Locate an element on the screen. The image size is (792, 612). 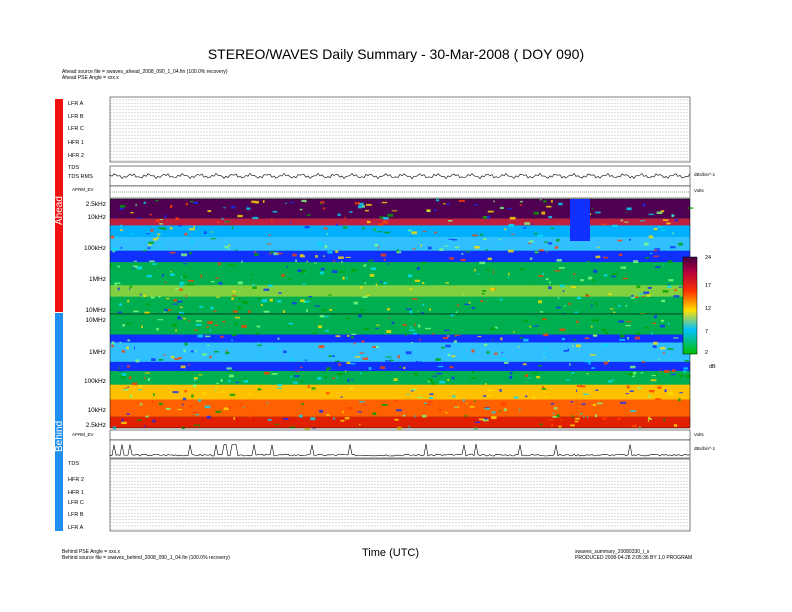
colorbar-tick-label: 17 is located at coordinates (708, 286).